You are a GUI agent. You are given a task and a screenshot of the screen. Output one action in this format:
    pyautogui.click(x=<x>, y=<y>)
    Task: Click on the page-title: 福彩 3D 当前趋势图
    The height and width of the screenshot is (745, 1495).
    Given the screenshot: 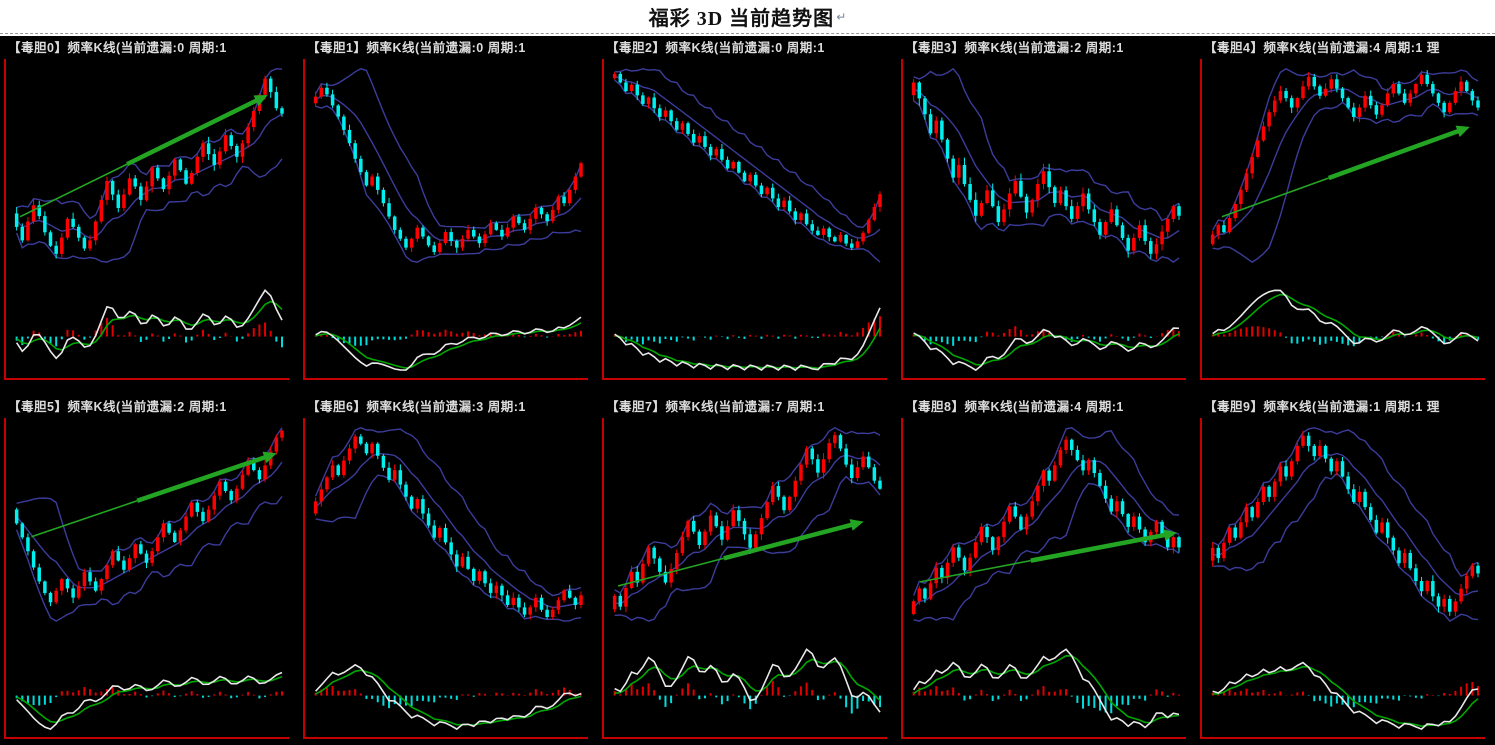 What is the action you would take?
    pyautogui.click(x=741, y=19)
    